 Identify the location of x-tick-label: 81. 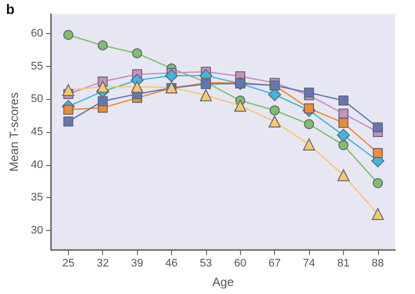
(343, 264).